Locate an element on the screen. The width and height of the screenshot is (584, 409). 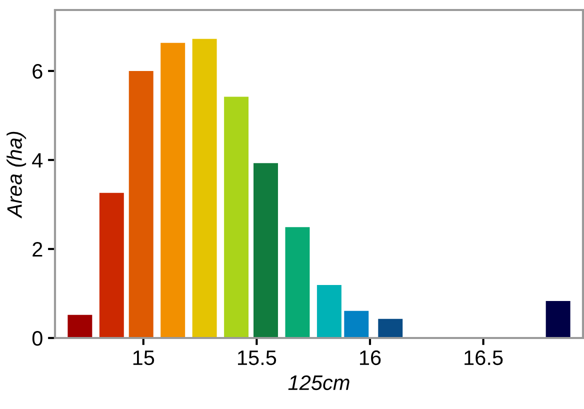
y-tick-label: 0 is located at coordinates (37, 338).